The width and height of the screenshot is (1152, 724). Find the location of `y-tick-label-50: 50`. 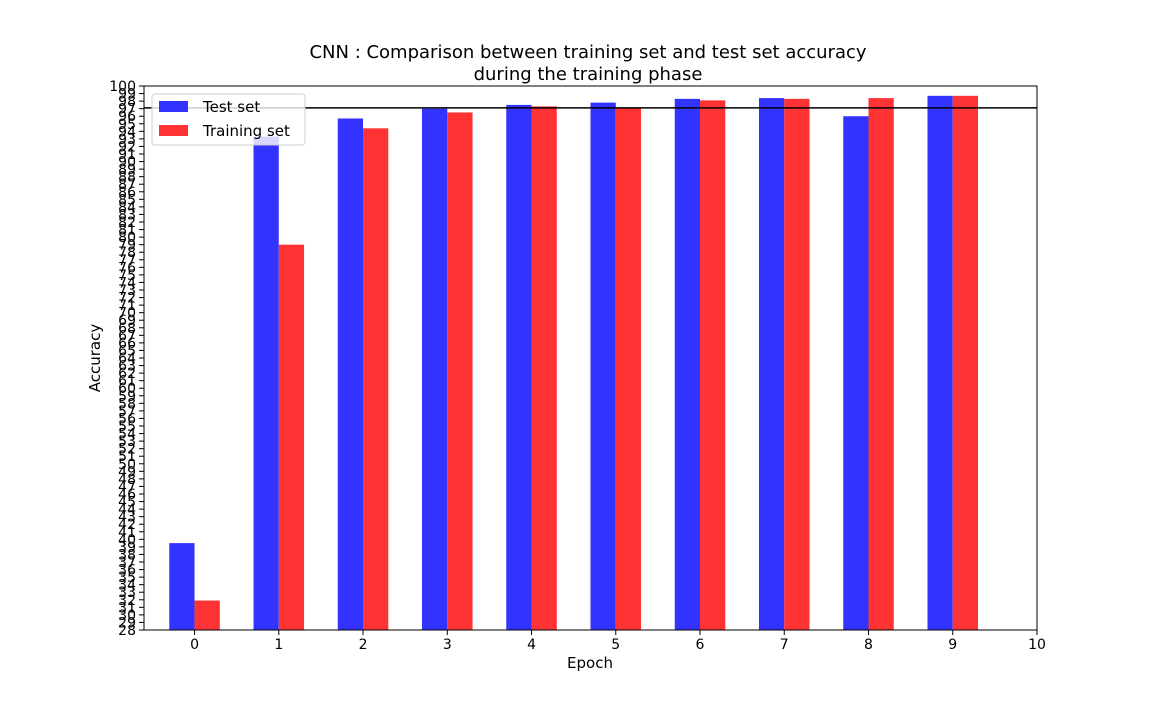

y-tick-label-50: 50 is located at coordinates (127, 465).